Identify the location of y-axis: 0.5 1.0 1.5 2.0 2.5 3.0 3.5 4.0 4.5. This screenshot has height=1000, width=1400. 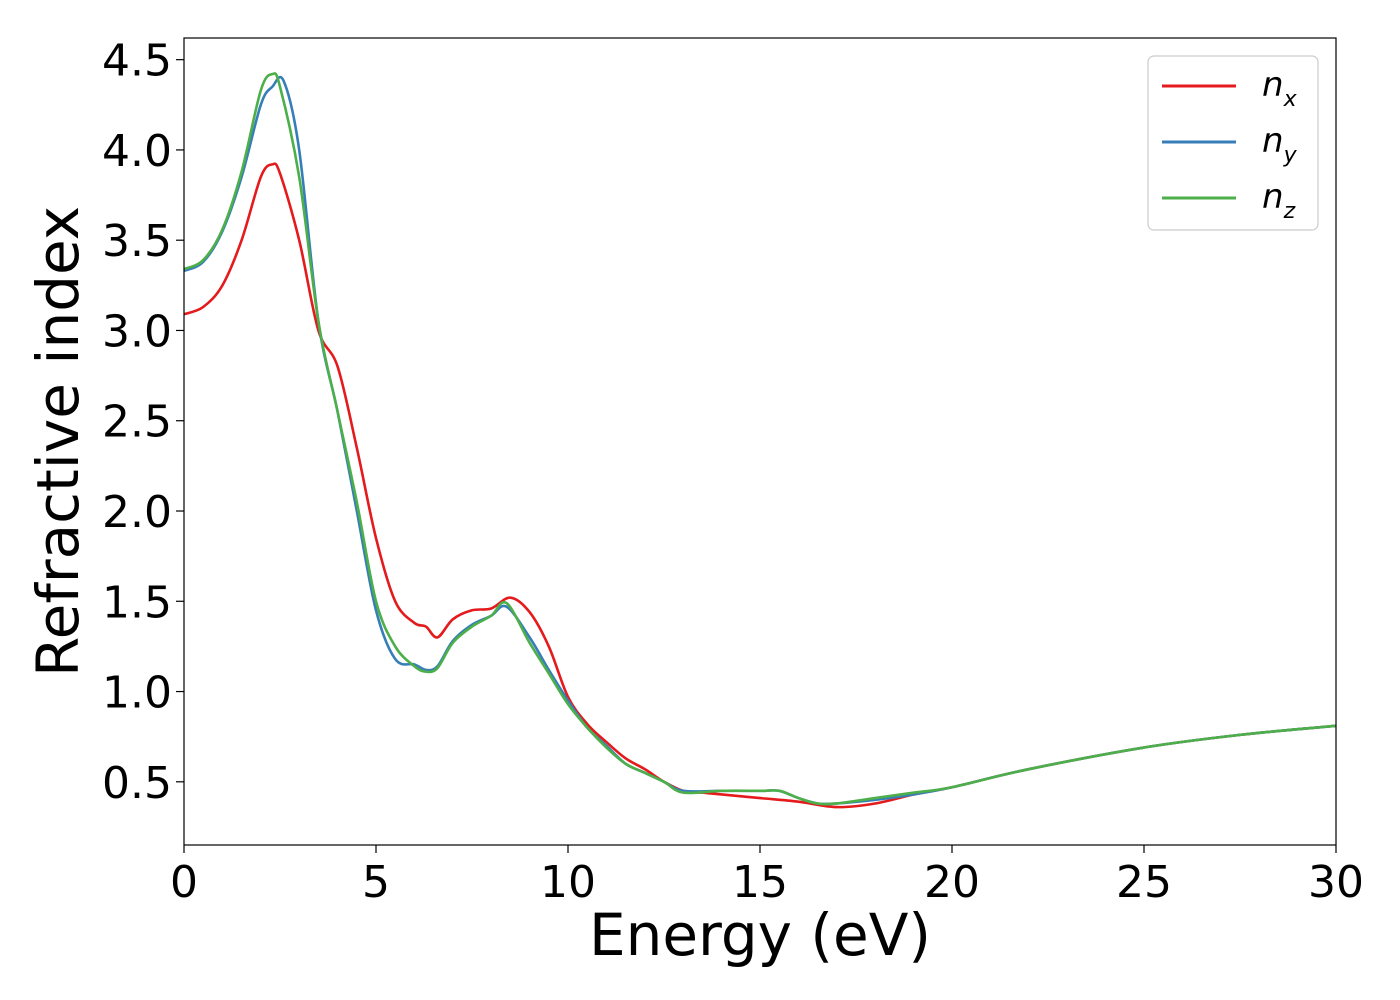
(143, 422).